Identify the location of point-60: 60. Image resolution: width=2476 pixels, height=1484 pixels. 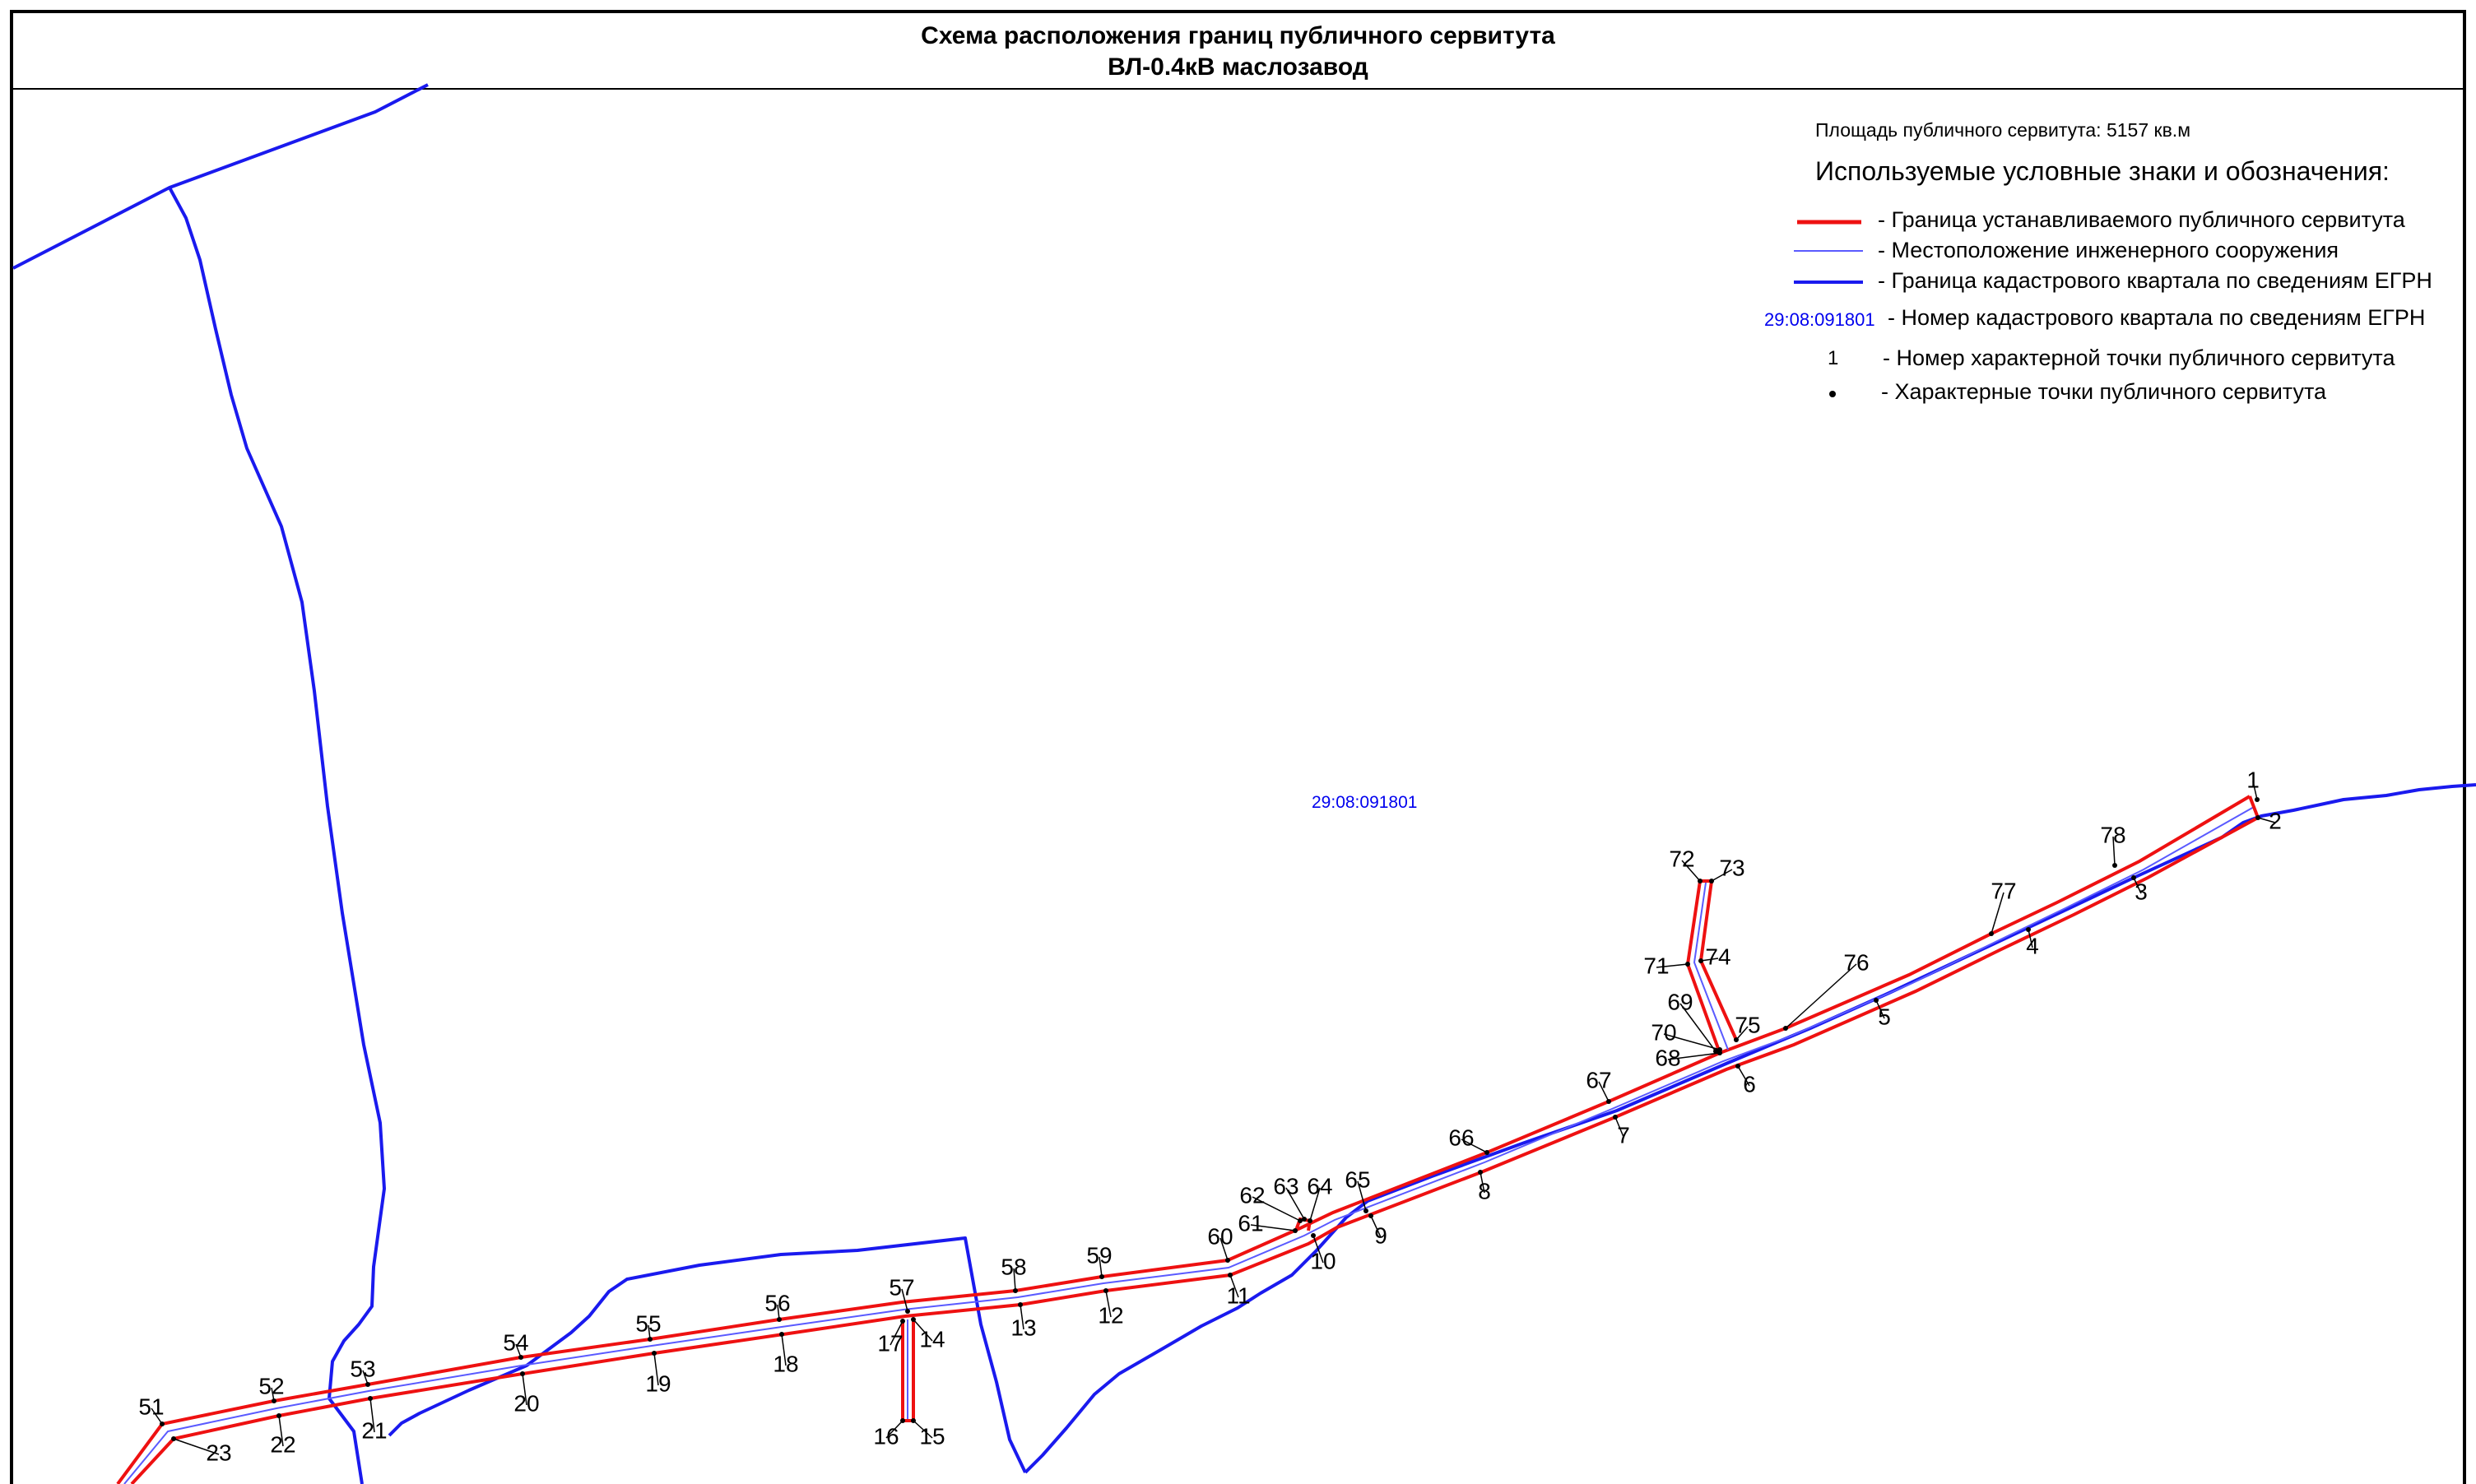
(1220, 1243).